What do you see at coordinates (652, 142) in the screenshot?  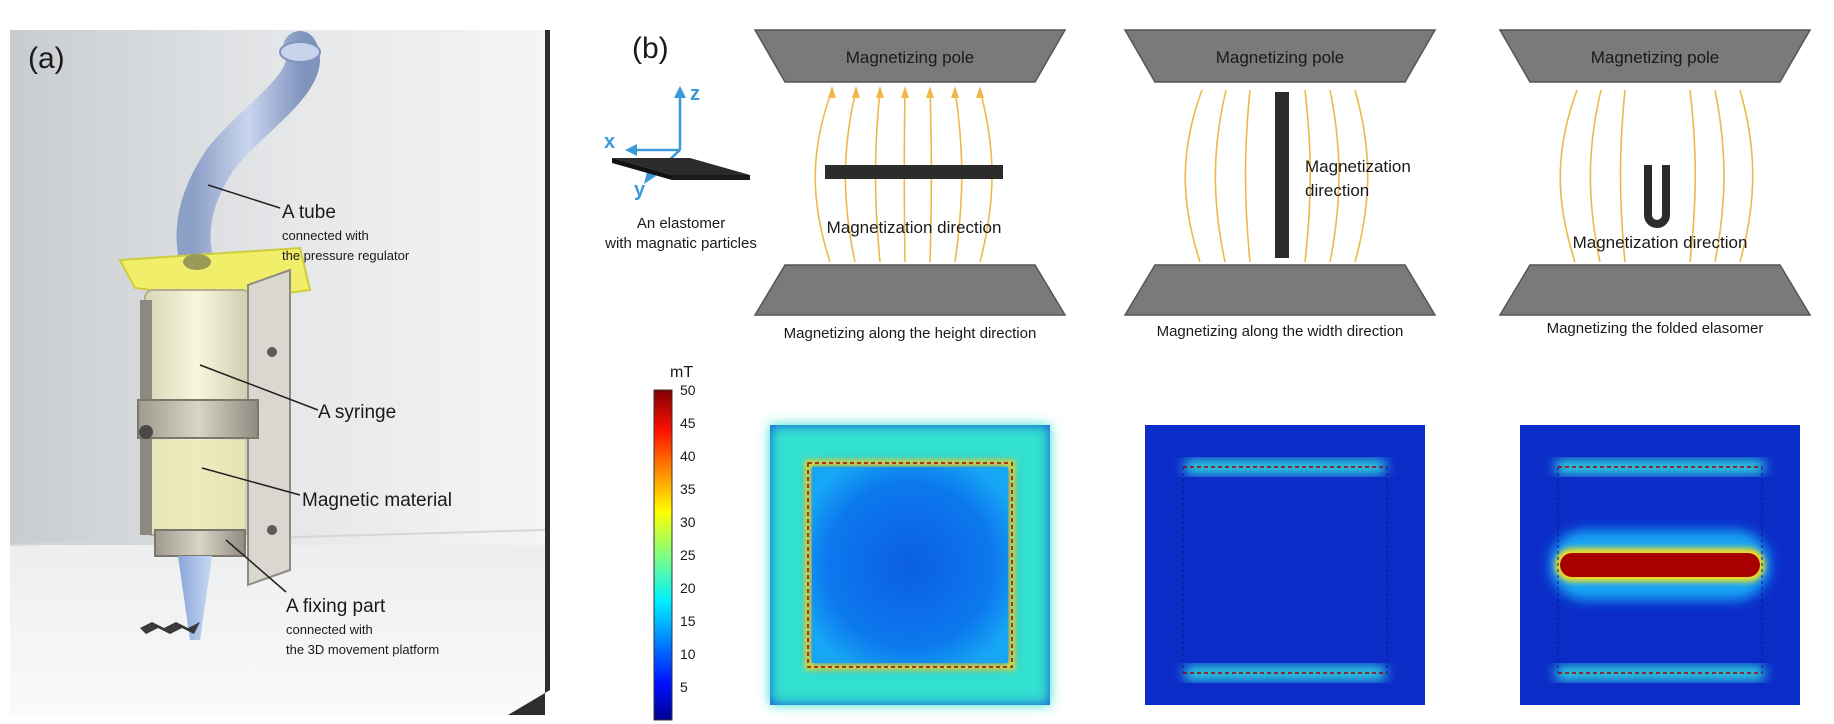 I see `coordinate-axes: z x y` at bounding box center [652, 142].